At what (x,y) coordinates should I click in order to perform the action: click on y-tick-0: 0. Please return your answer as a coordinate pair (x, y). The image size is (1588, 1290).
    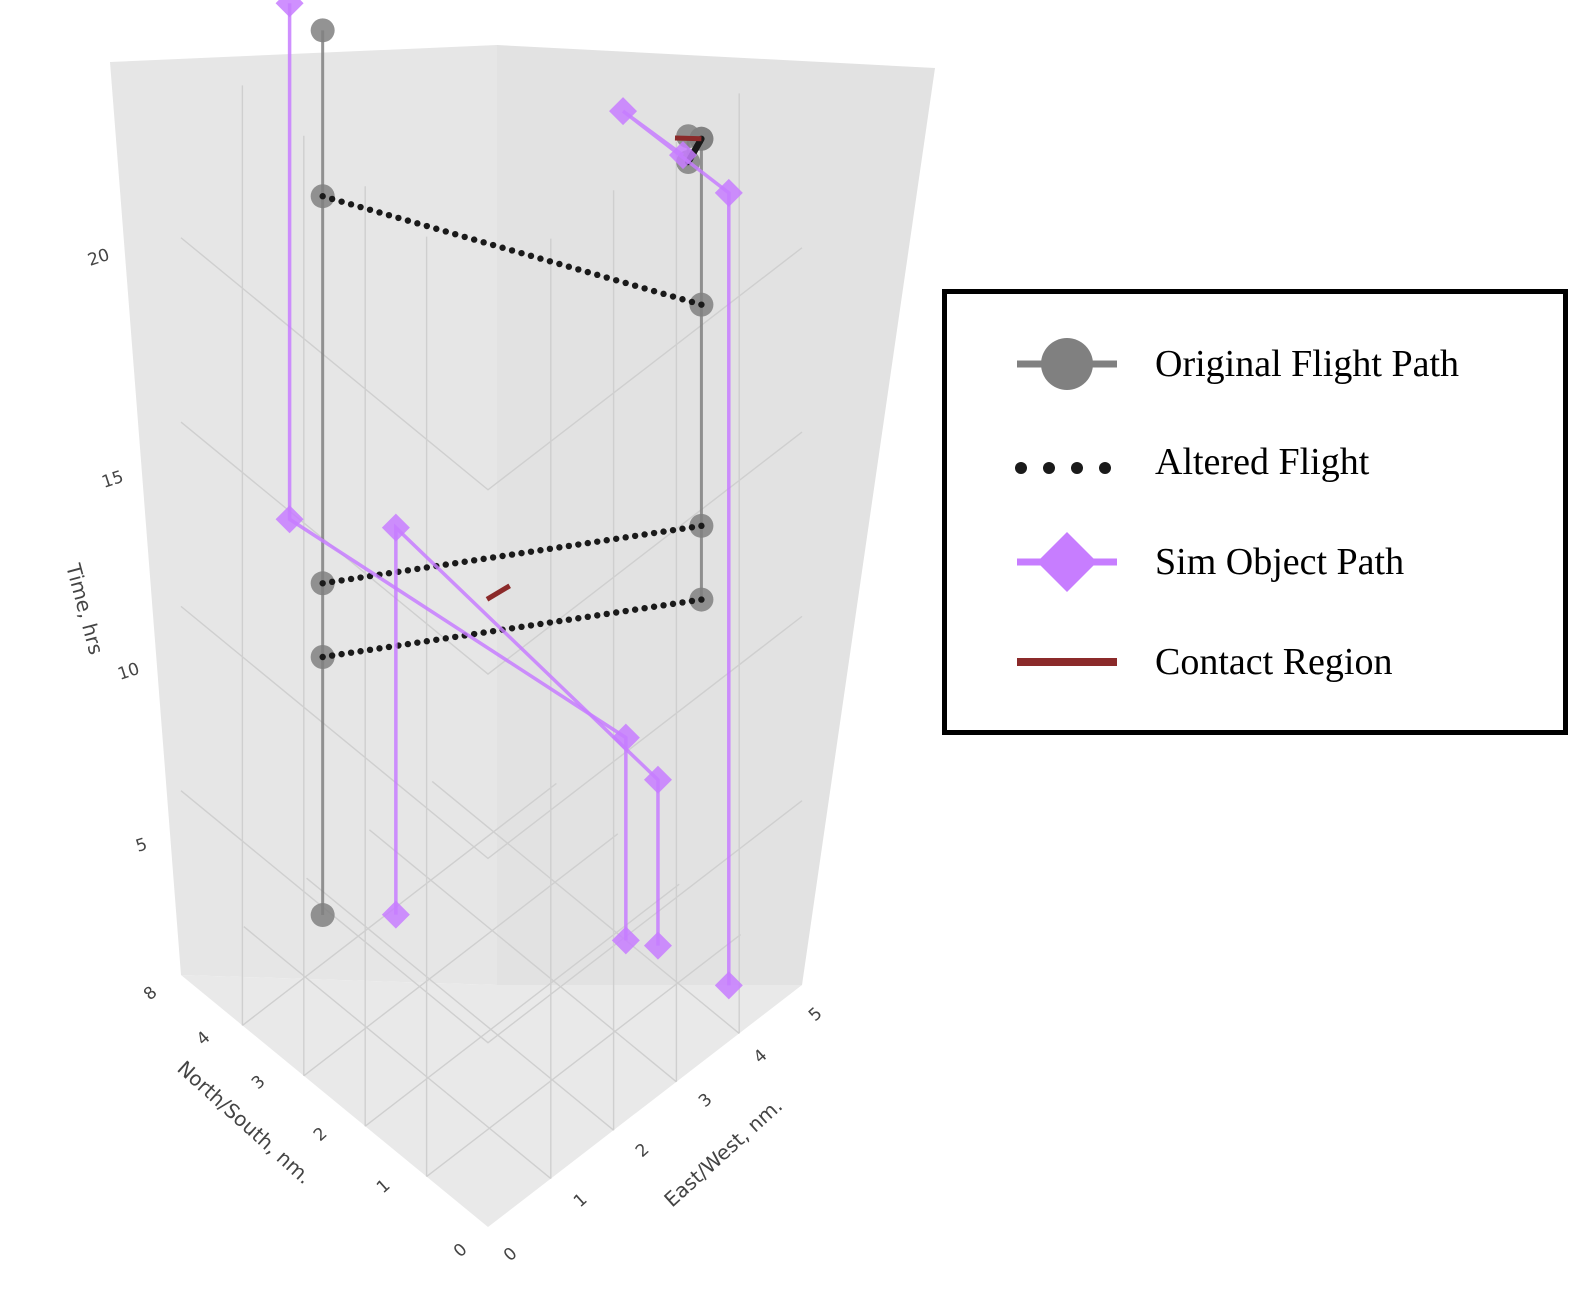
    Looking at the image, I should click on (460, 1251).